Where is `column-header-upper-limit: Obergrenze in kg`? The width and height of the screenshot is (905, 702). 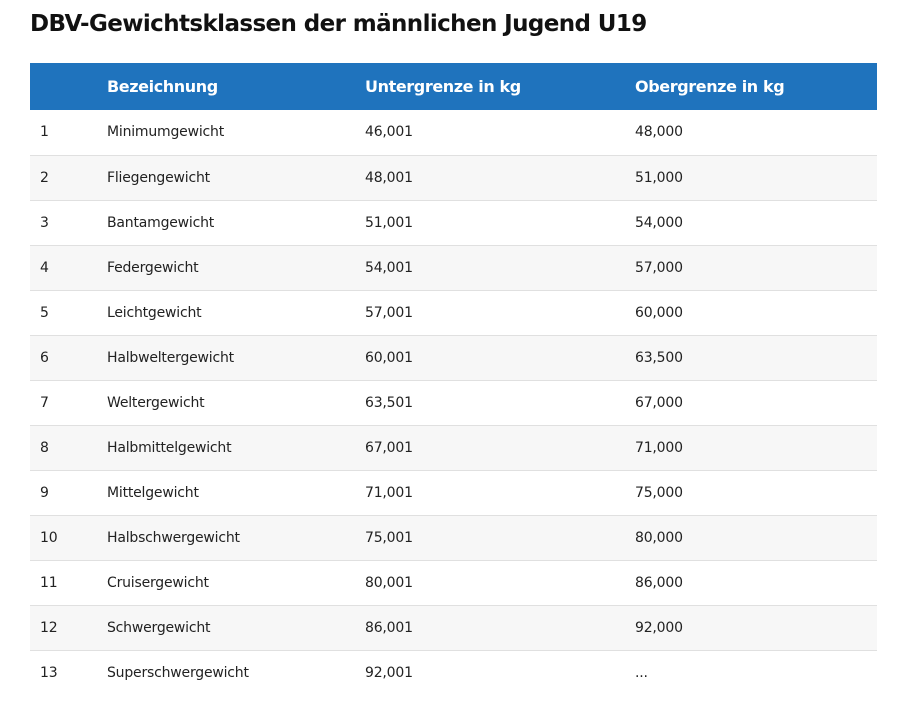 column-header-upper-limit: Obergrenze in kg is located at coordinates (710, 86).